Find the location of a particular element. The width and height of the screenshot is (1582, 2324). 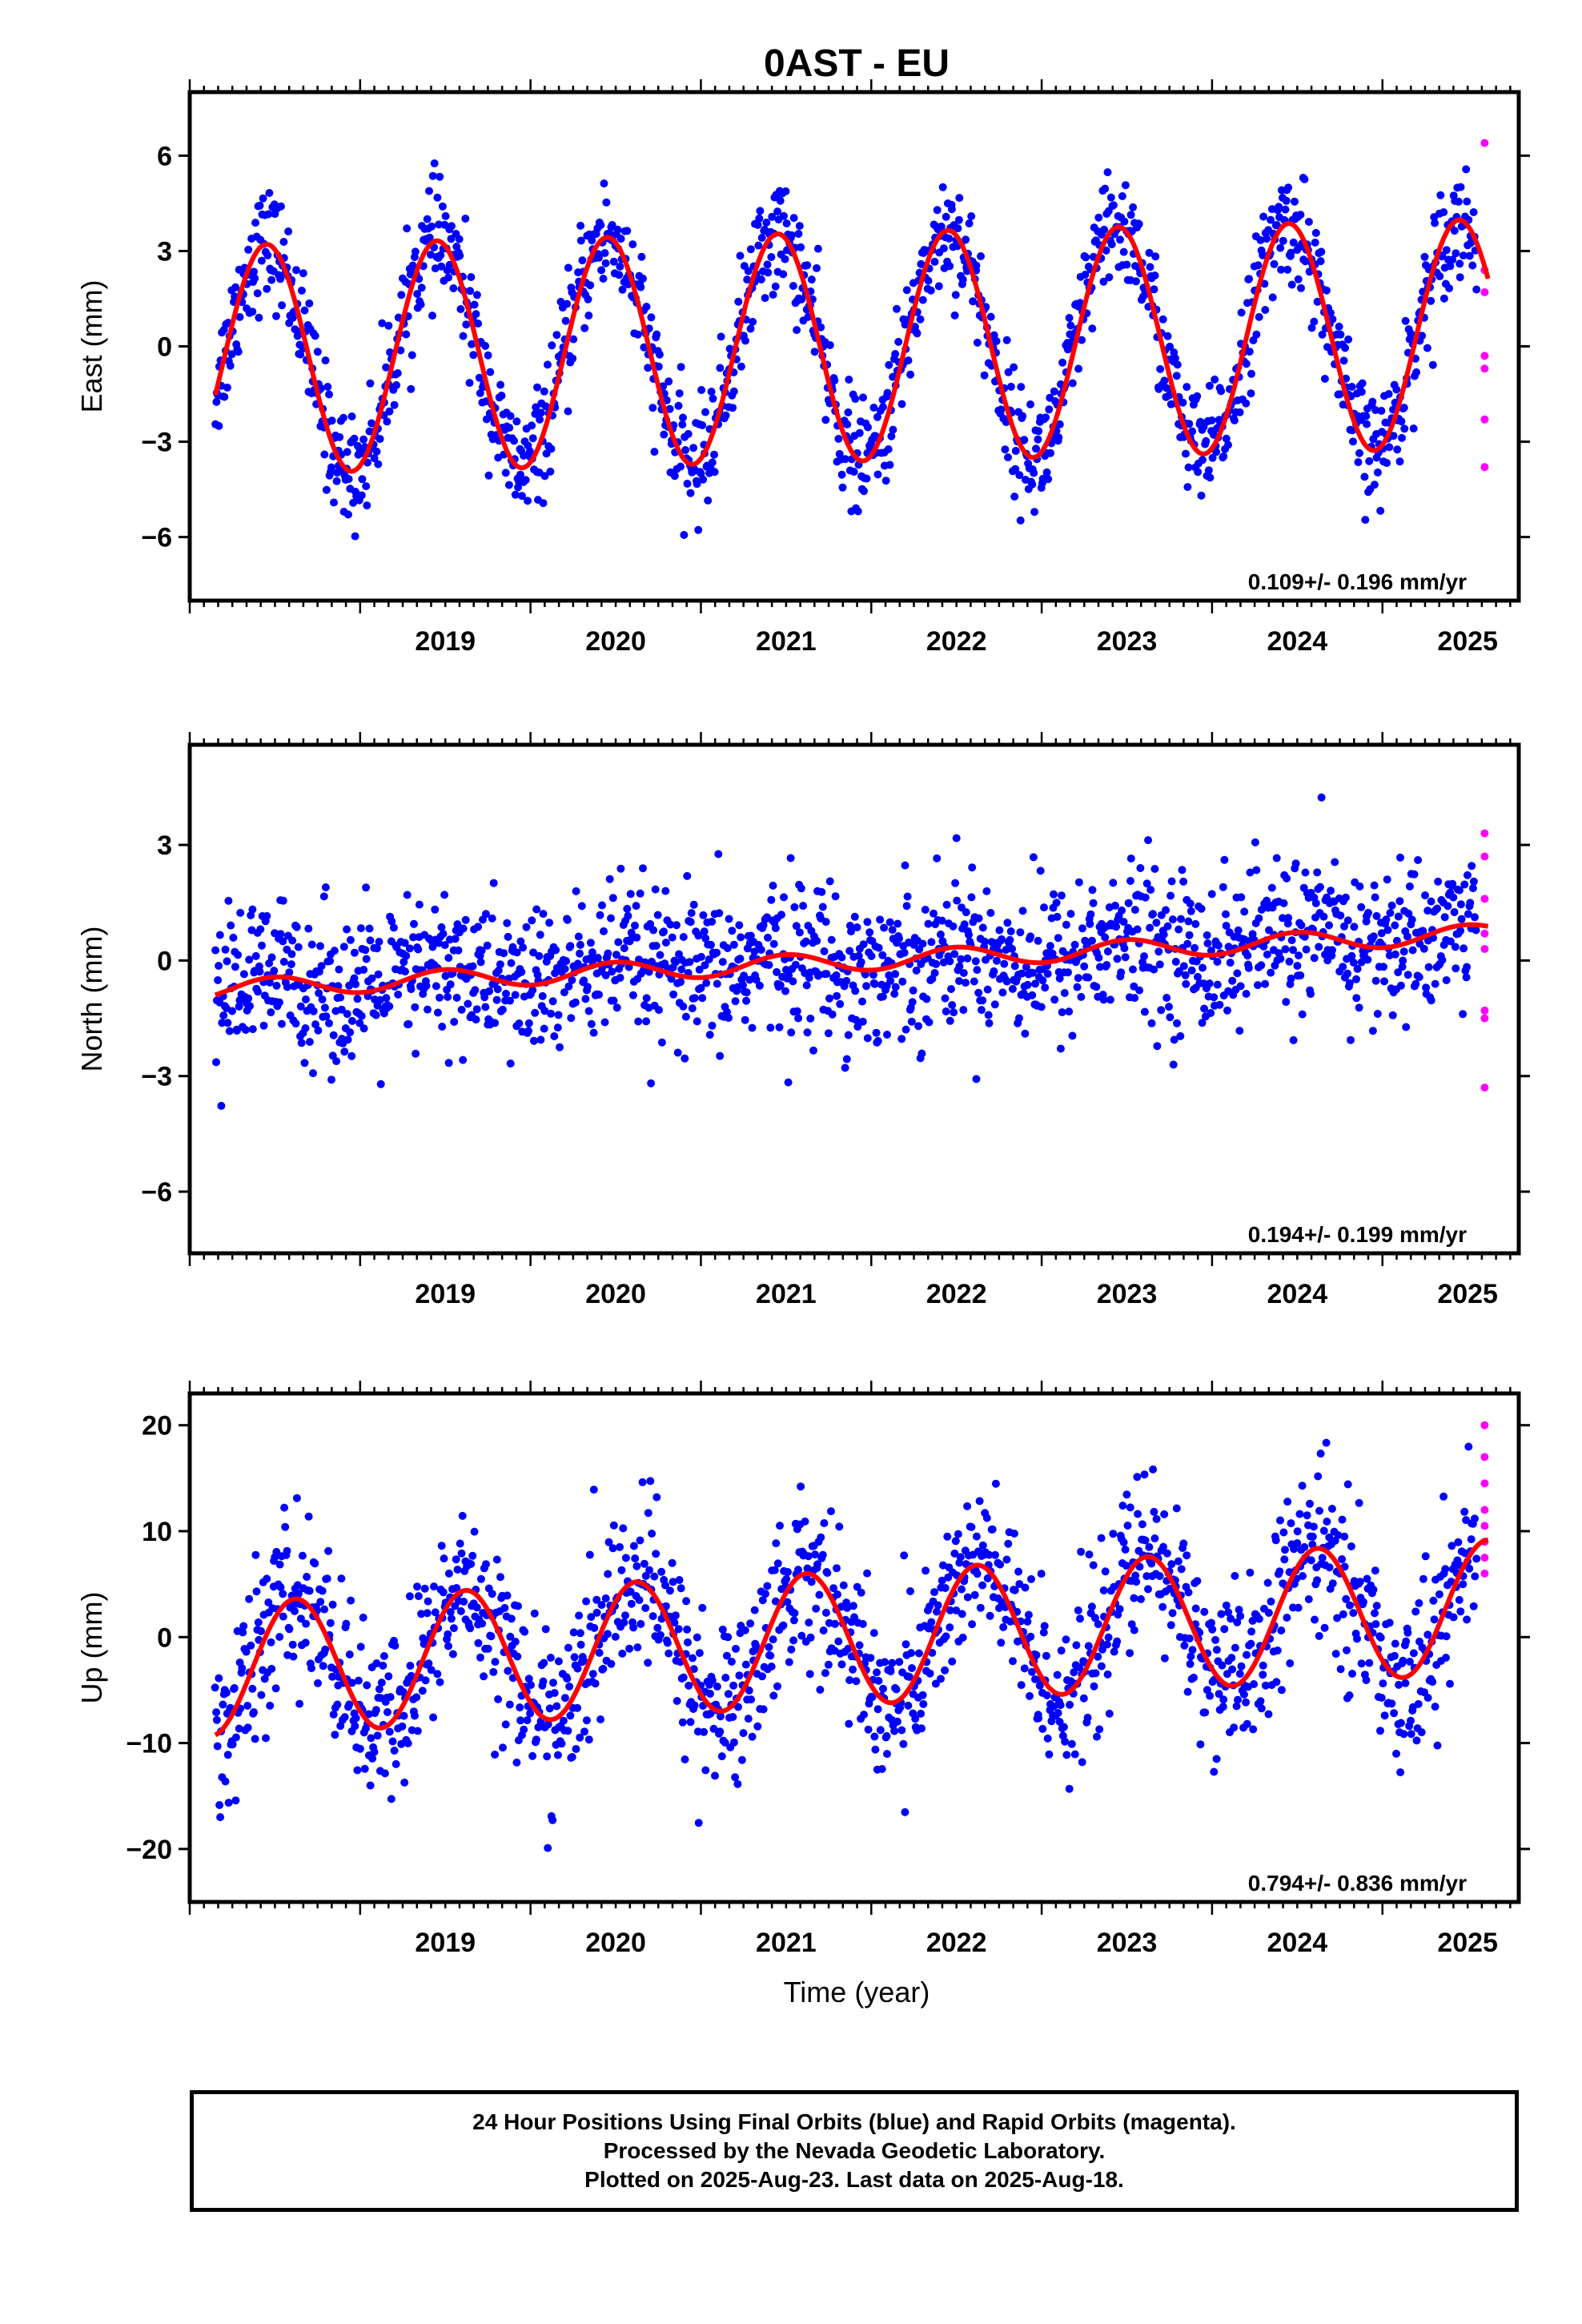

north-rapid-point is located at coordinates (1485, 899).